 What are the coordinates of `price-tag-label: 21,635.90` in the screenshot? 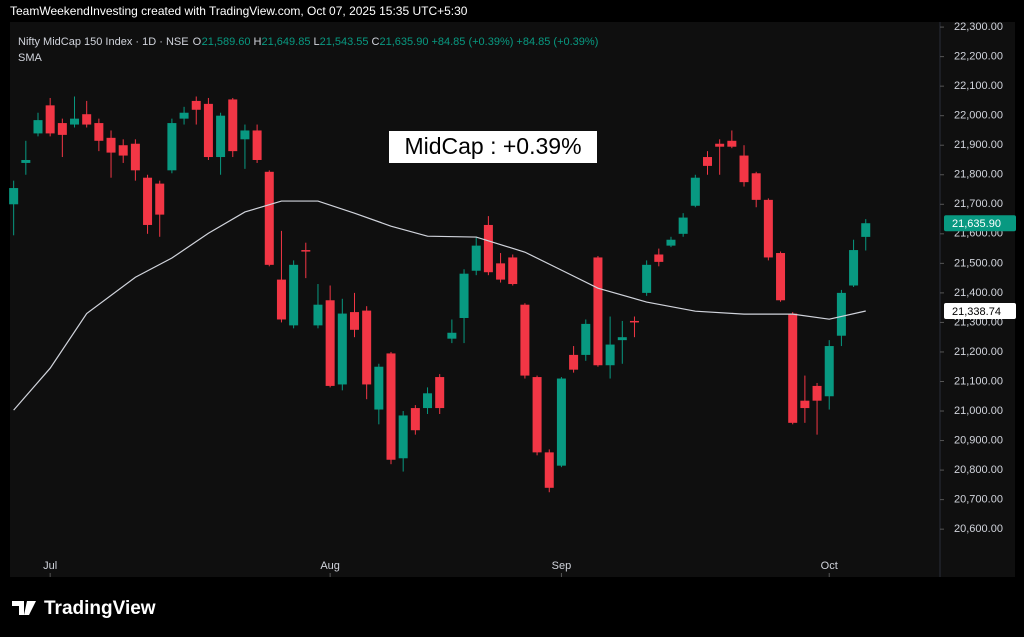 It's located at (976, 224).